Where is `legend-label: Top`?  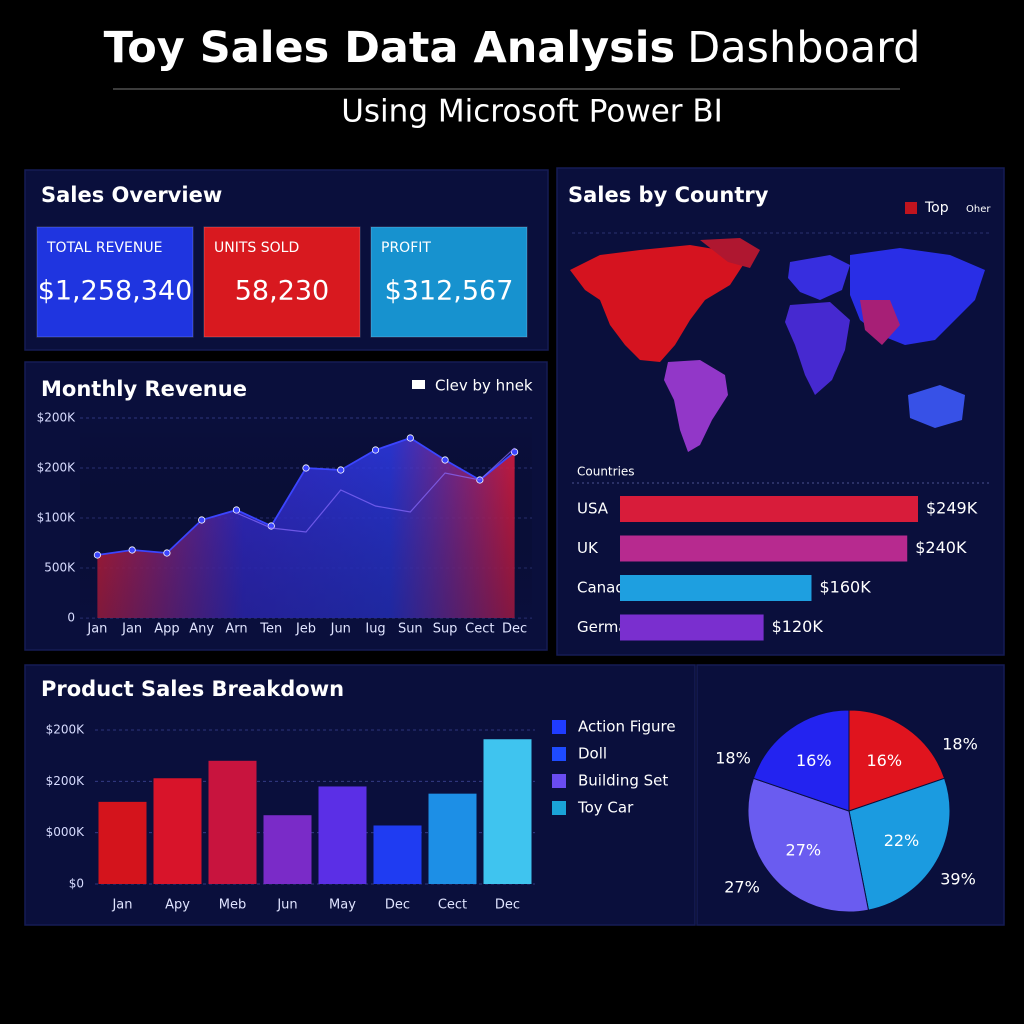
legend-label: Top is located at coordinates (936, 208).